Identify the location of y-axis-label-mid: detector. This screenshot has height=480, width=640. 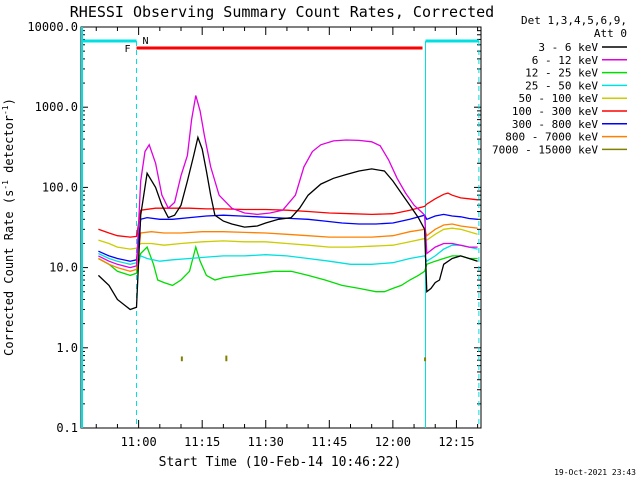
(9, 147).